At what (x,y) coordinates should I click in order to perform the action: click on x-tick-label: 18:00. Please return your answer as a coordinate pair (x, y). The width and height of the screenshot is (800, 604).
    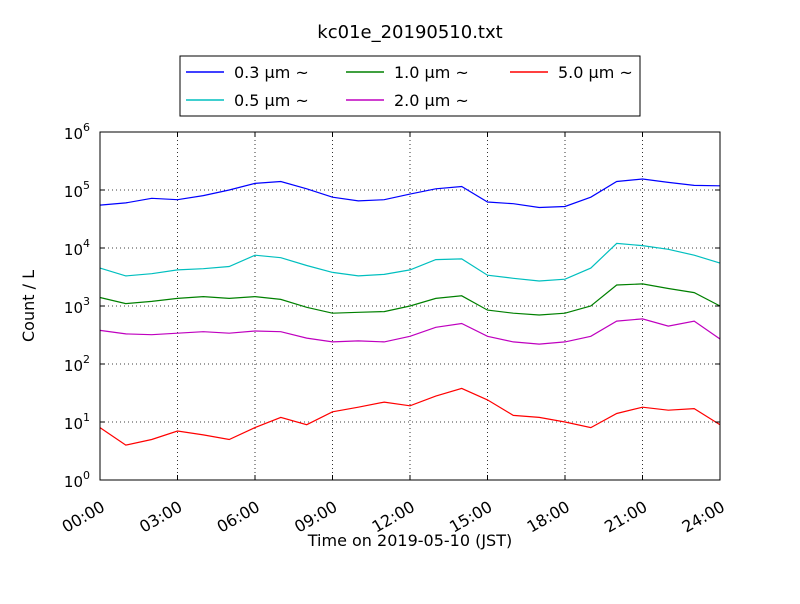
    Looking at the image, I should click on (548, 517).